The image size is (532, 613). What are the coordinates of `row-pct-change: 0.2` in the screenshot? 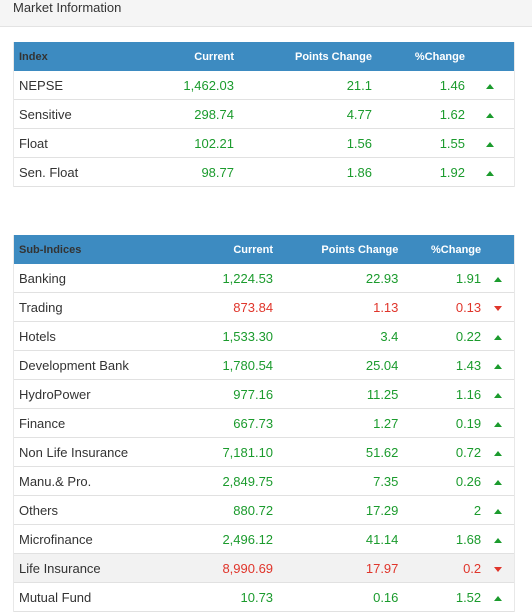 It's located at (440, 568).